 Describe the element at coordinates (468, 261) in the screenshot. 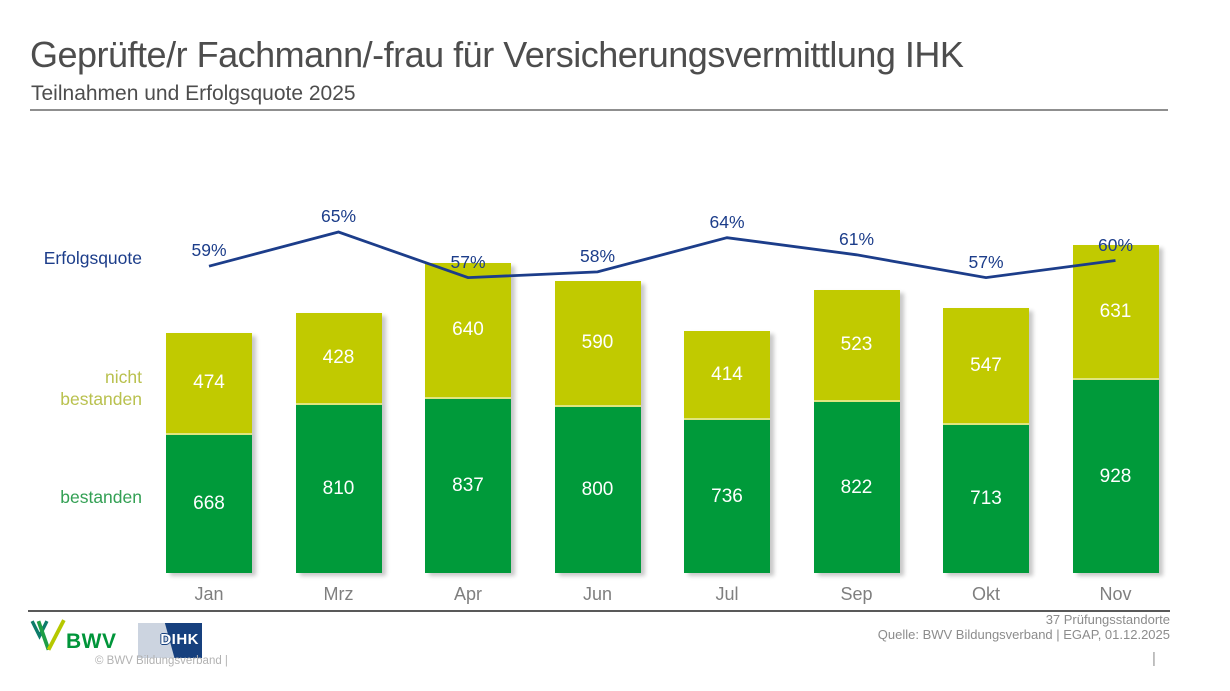

I see `line-point-label-Apr: 57%` at that location.